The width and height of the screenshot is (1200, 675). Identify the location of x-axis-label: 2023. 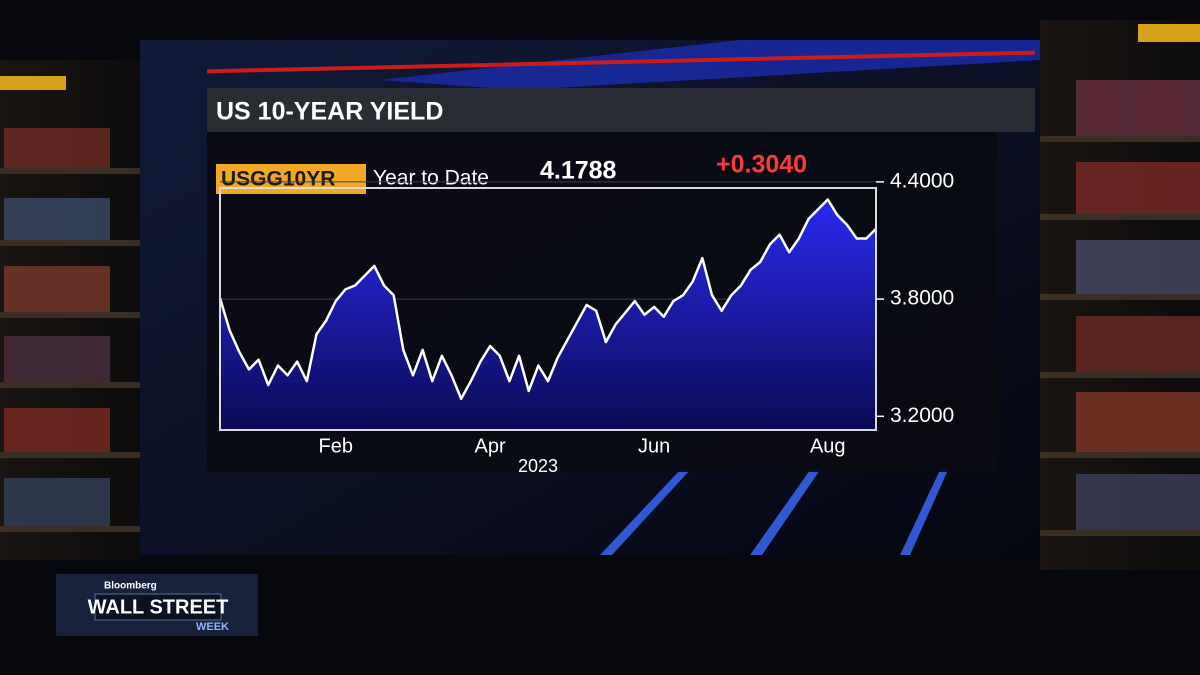
(538, 466).